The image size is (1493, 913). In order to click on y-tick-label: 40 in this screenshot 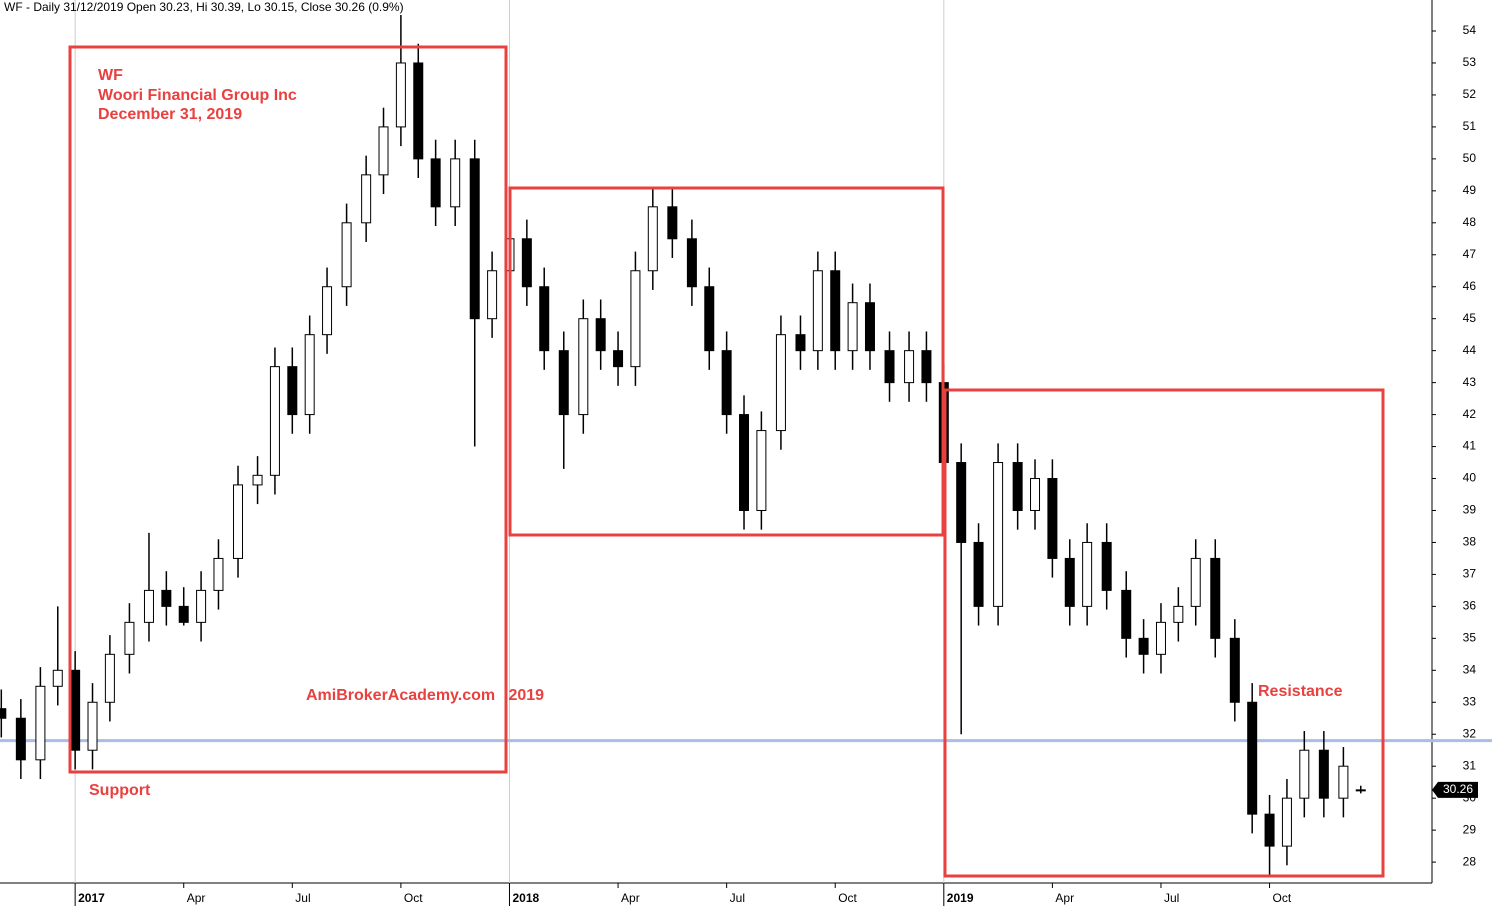, I will do `click(1470, 478)`.